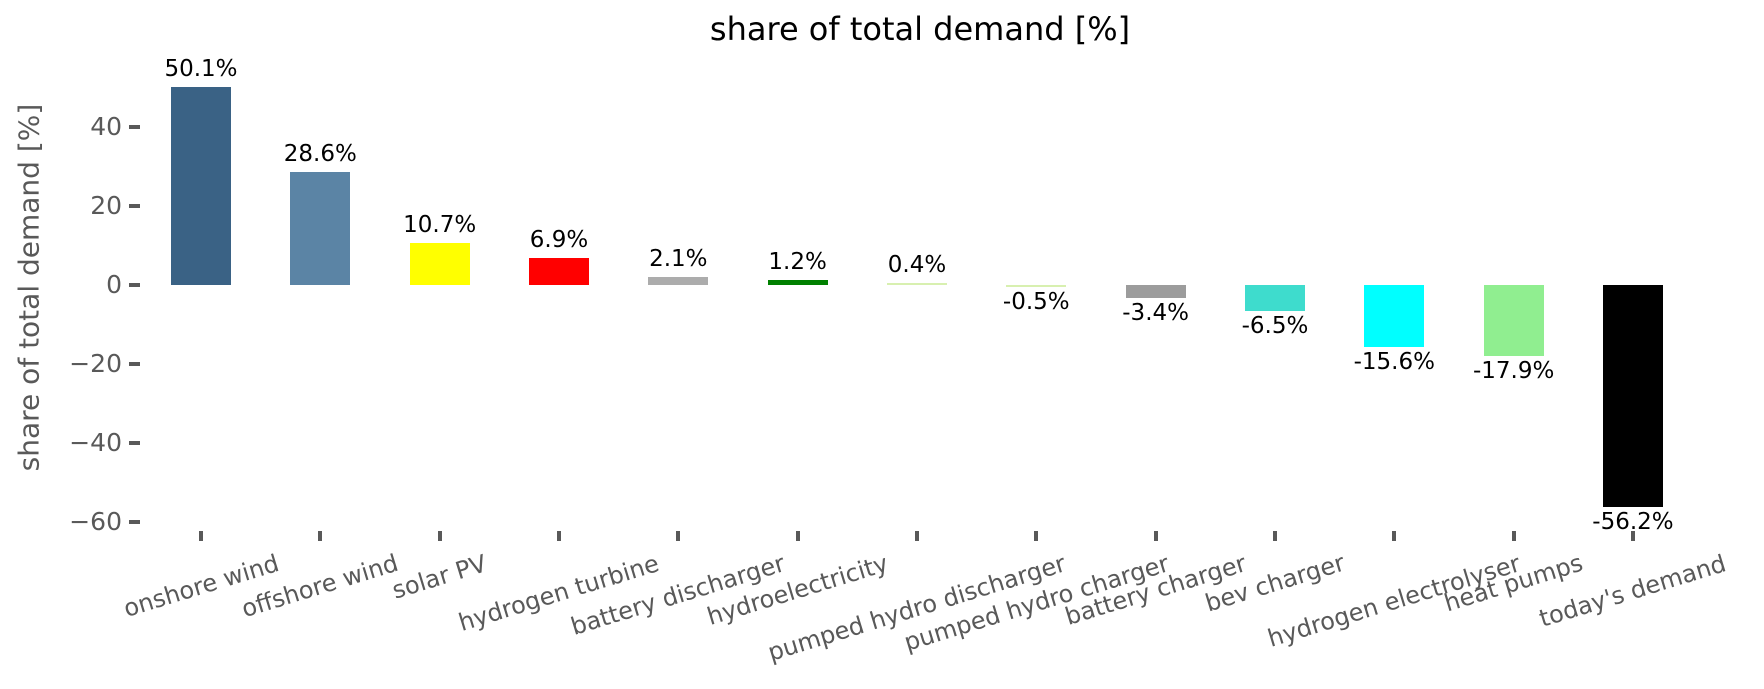 This screenshot has width=1764, height=689. What do you see at coordinates (917, 265) in the screenshot?
I see `bar-value-label: 0.4%` at bounding box center [917, 265].